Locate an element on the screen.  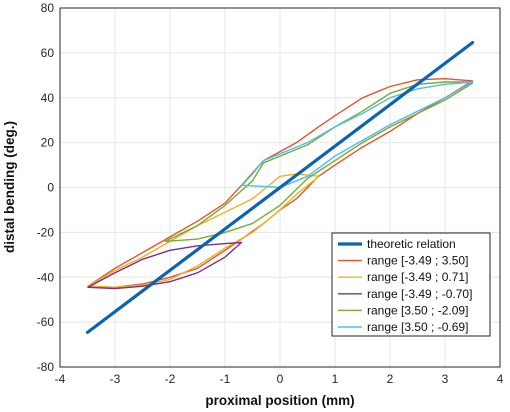
legend-label-4: range [3.50 ; -2.09] is located at coordinates (417, 310).